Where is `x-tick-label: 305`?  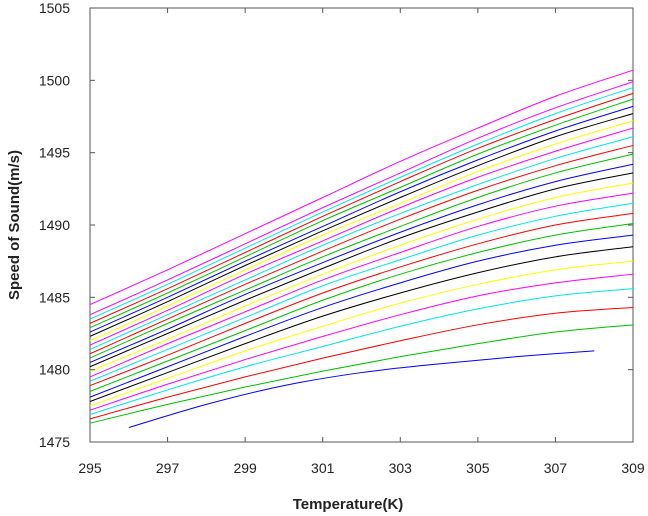
x-tick-label: 305 is located at coordinates (478, 468).